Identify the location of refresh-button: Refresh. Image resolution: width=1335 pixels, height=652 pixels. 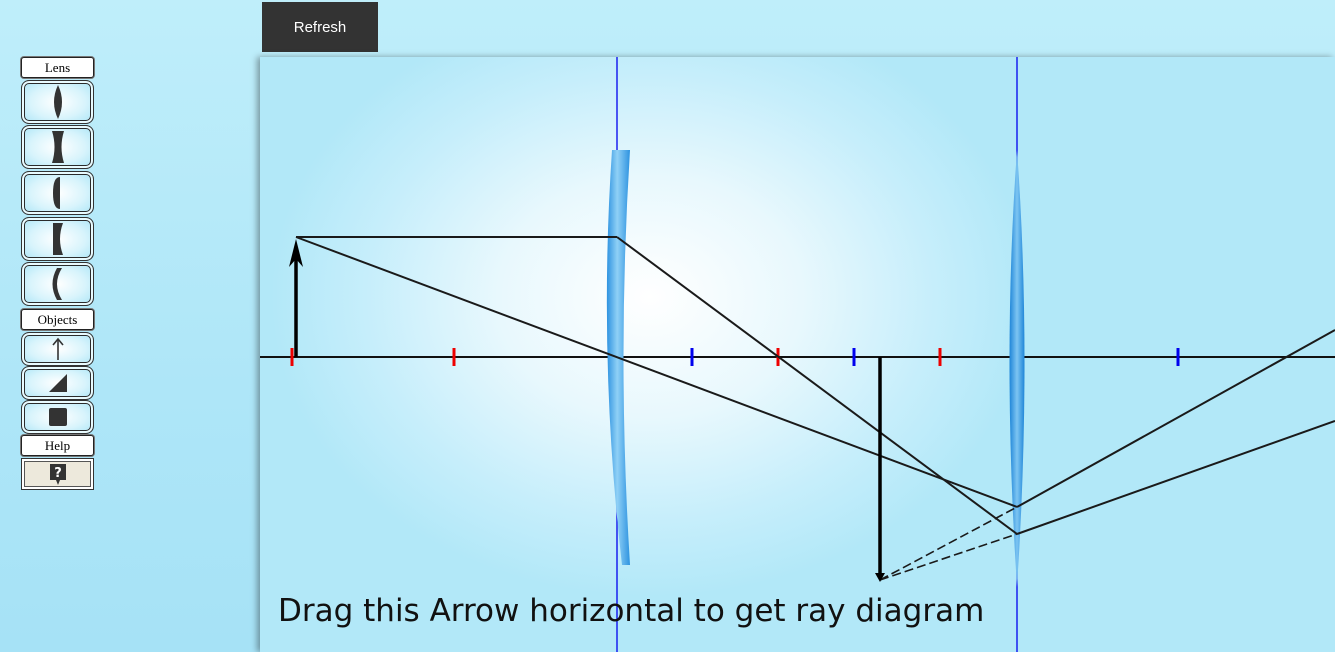
(320, 27).